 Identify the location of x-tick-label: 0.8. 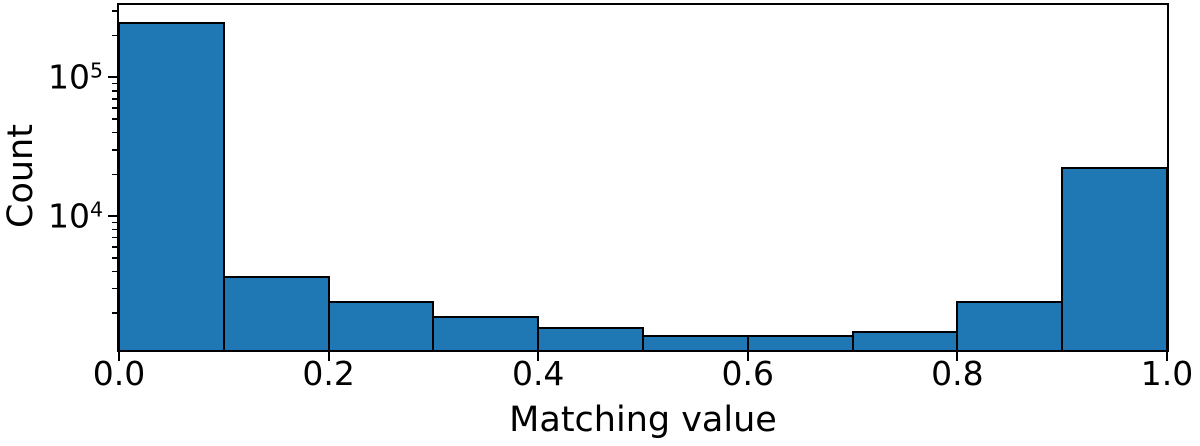
(957, 373).